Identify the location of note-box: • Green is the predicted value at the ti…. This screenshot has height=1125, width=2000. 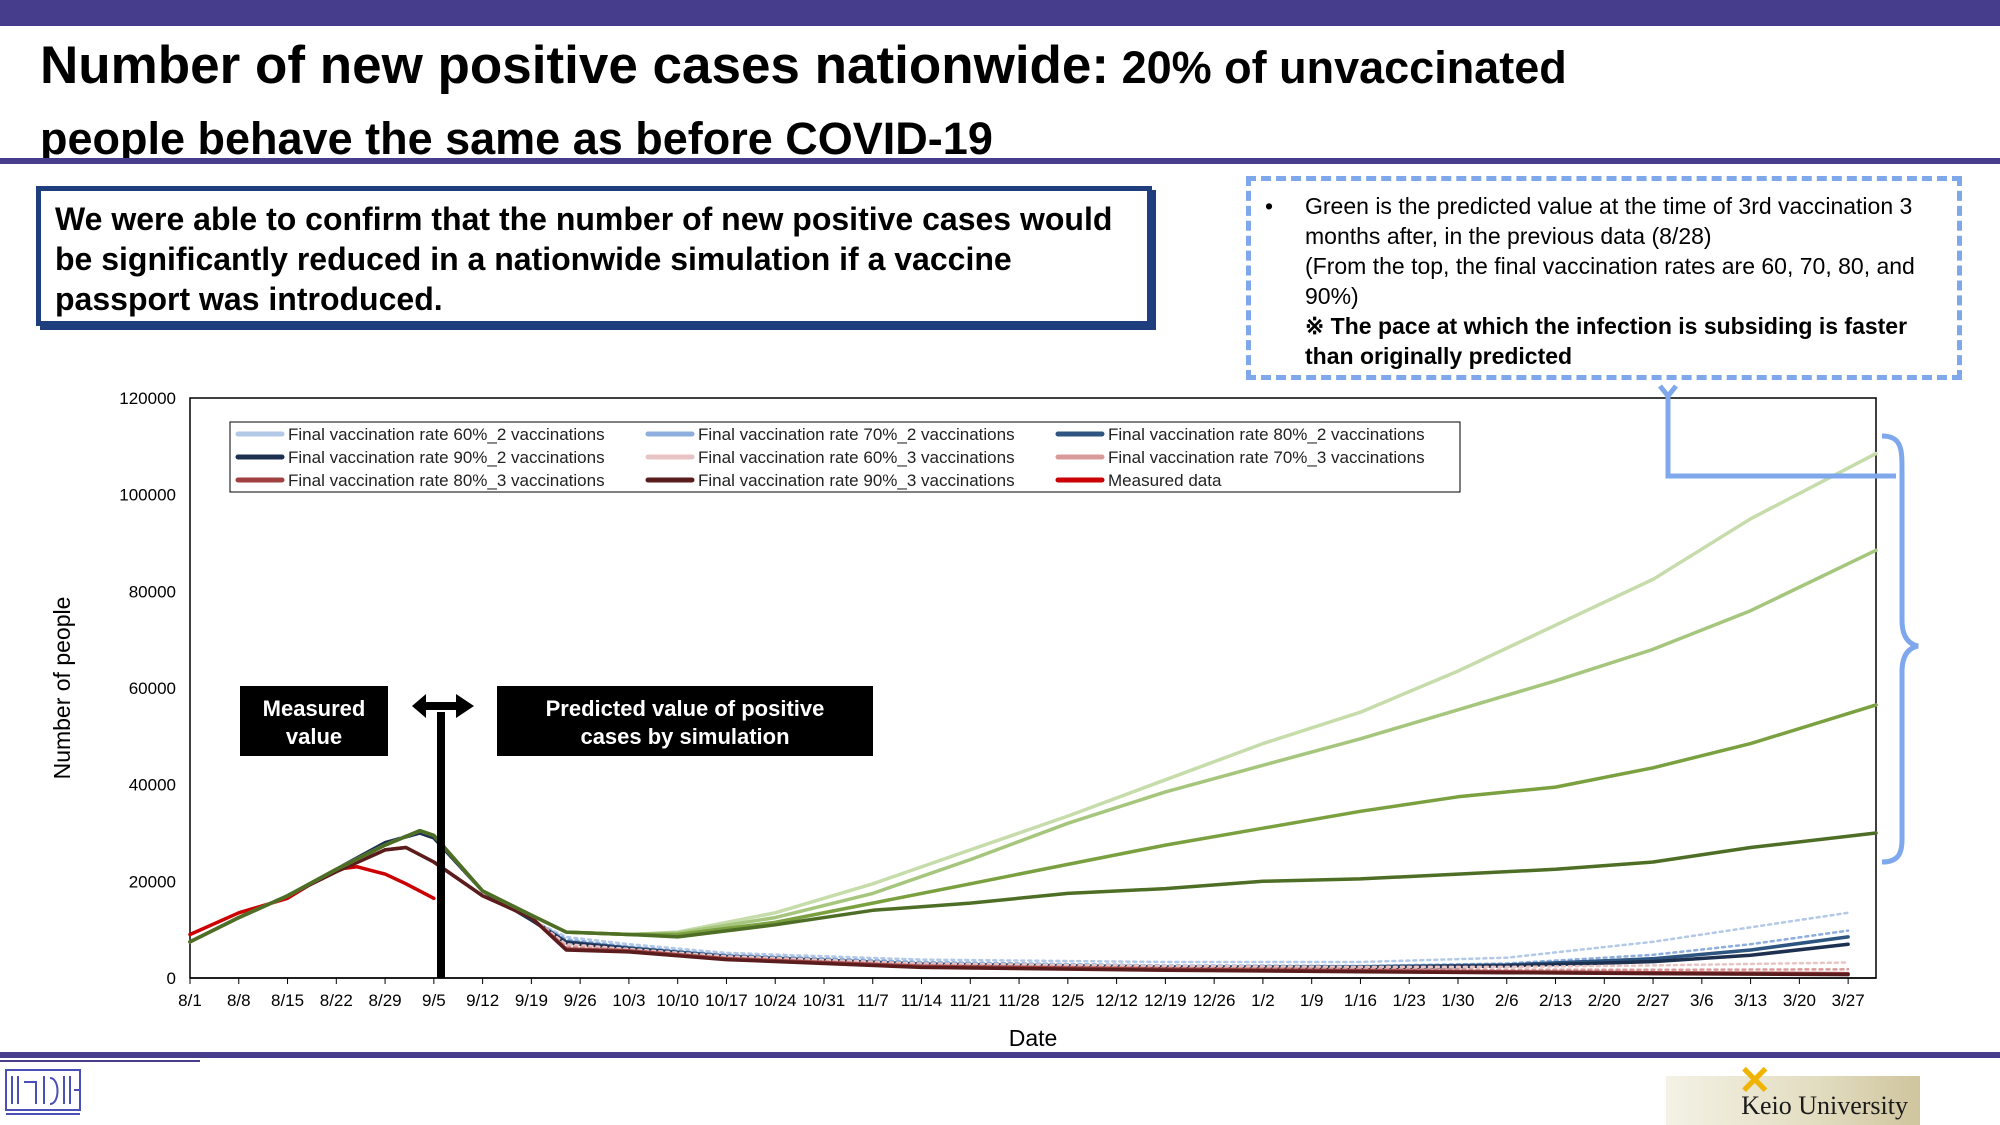
(1604, 278).